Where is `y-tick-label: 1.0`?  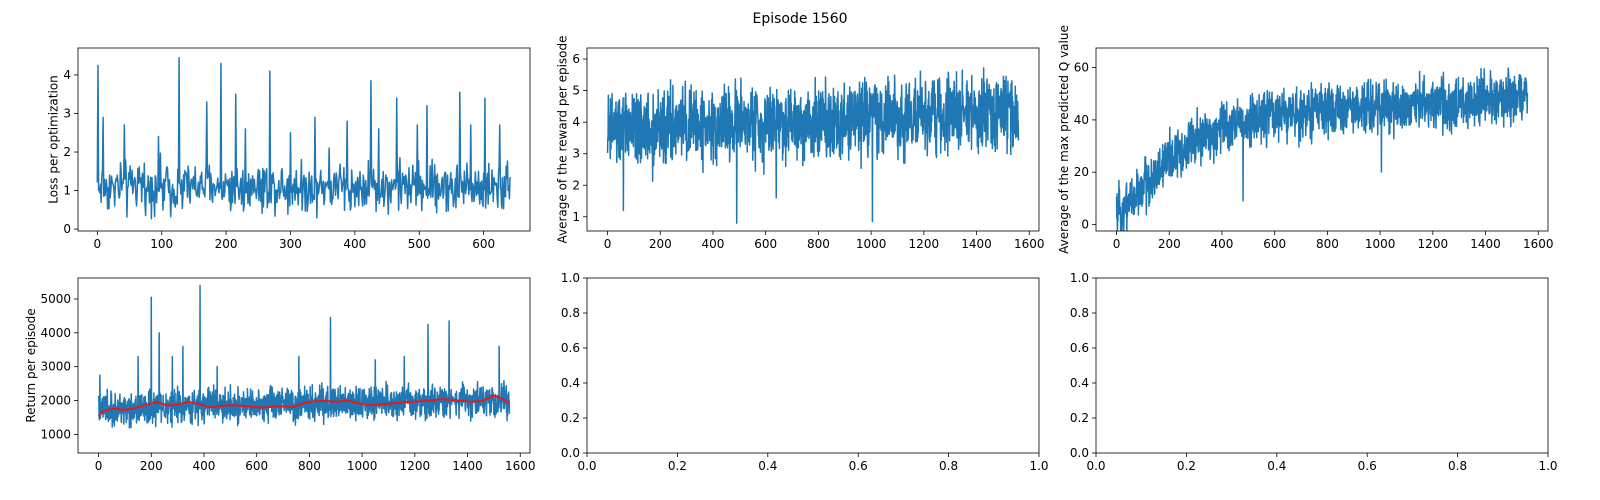 y-tick-label: 1.0 is located at coordinates (1079, 278).